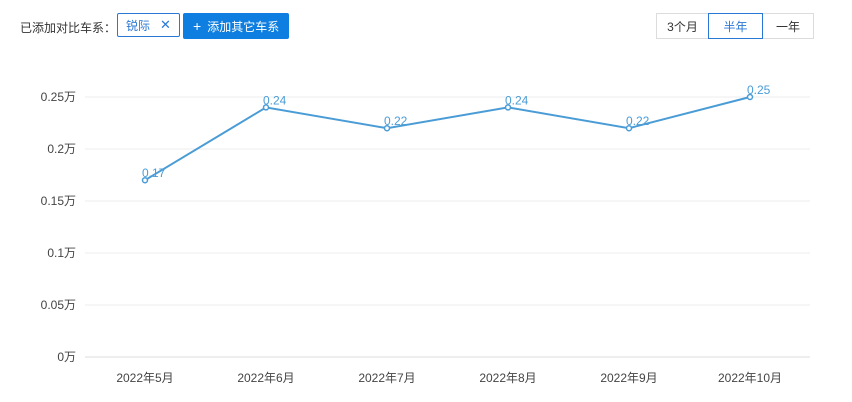 This screenshot has width=852, height=402. I want to click on range-option-half-year: 半年, so click(735, 26).